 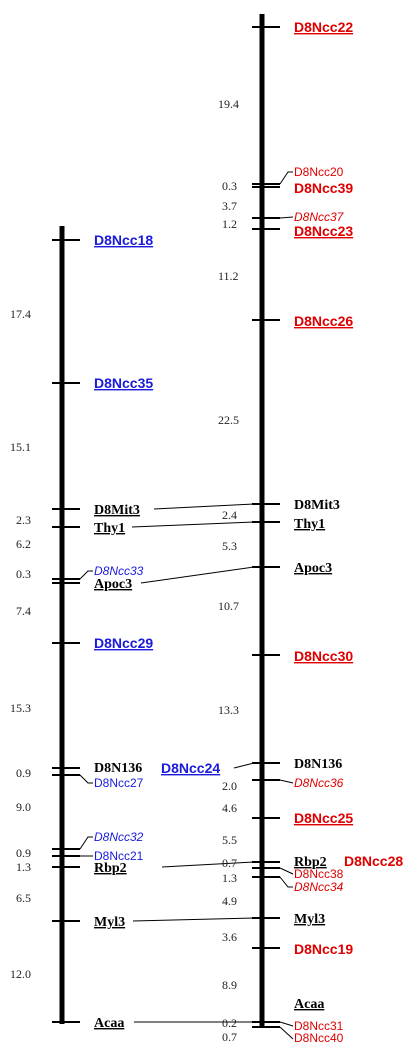 What do you see at coordinates (197, 575) in the screenshot?
I see `connector-apoc3` at bounding box center [197, 575].